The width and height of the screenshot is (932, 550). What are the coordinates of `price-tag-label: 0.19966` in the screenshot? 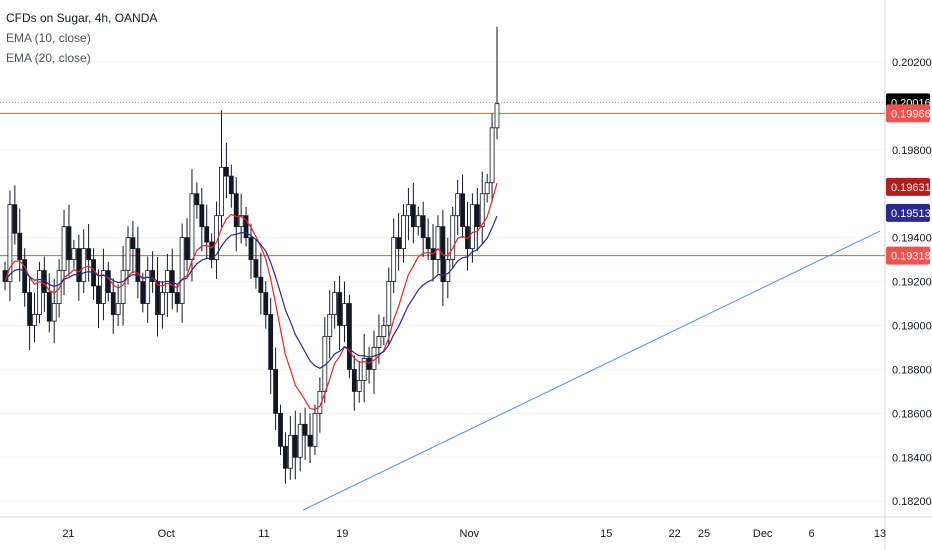 It's located at (911, 114).